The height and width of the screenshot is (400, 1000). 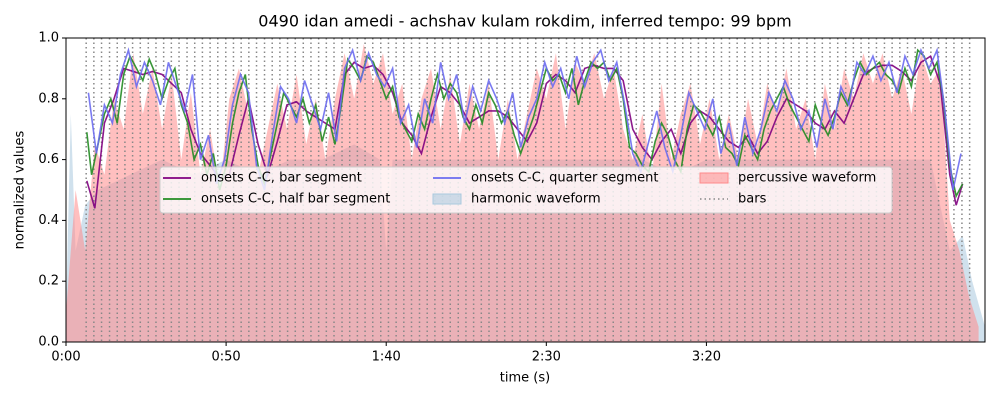 I want to click on y-tick-label: 0.8, so click(x=48, y=98).